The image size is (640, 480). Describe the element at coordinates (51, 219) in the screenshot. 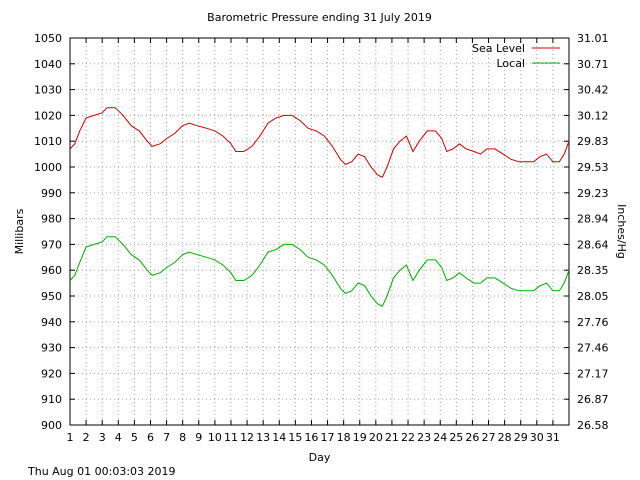

I see `y-tick-label: 980` at that location.